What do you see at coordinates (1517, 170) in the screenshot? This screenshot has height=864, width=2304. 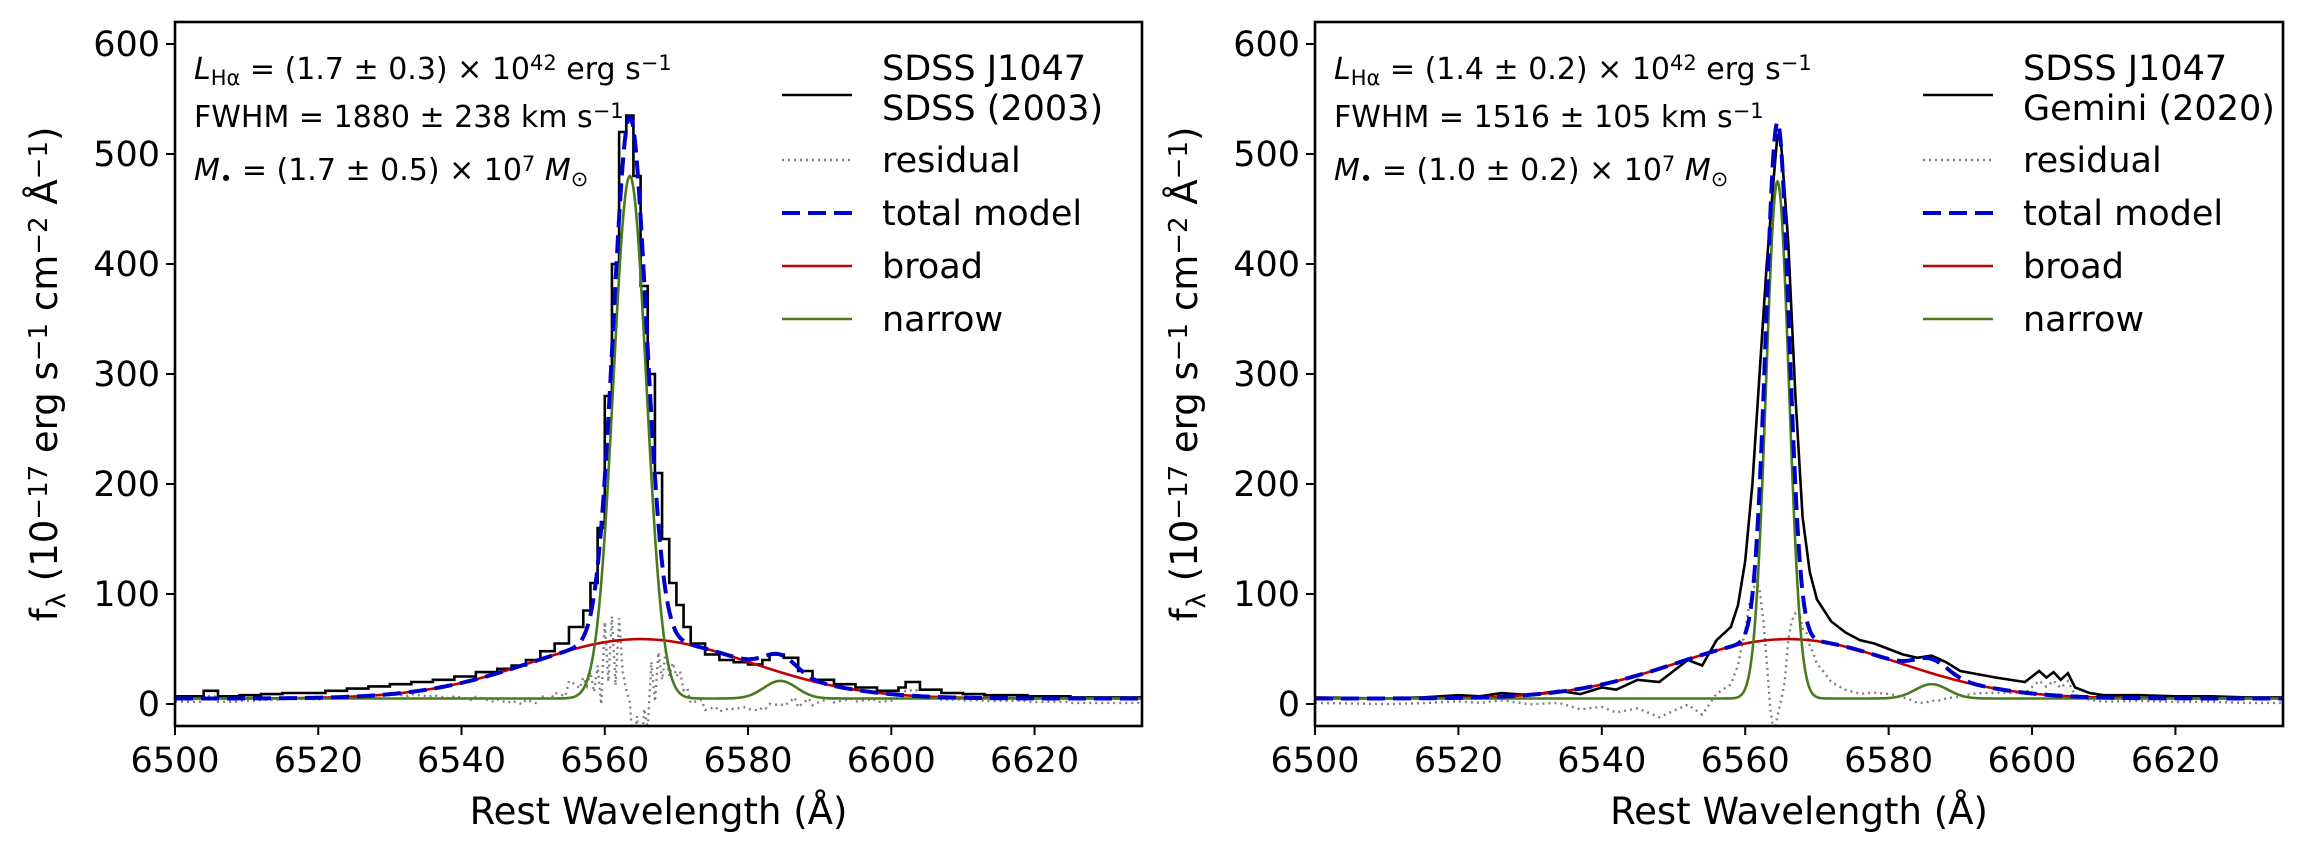 I see `mass-value: = (1.0 ± 0.2) × 10` at bounding box center [1517, 170].